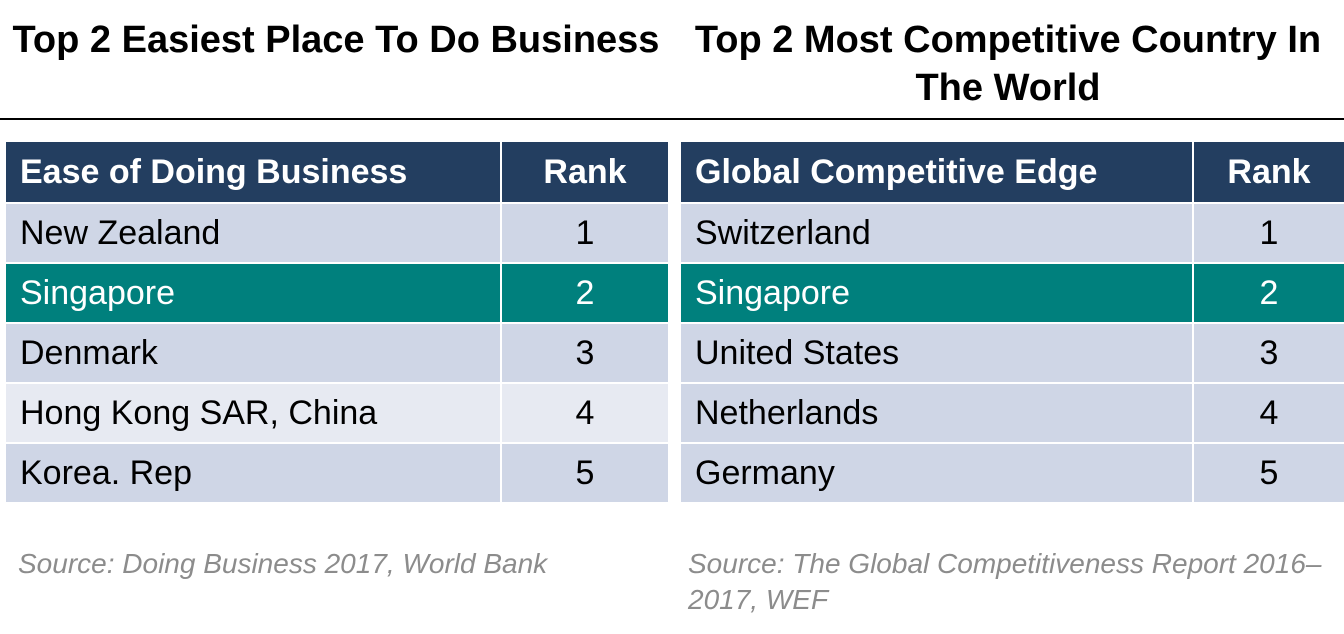 This screenshot has width=1344, height=634. I want to click on table-header-row: Global Competitive Edge Rank, so click(1011, 172).